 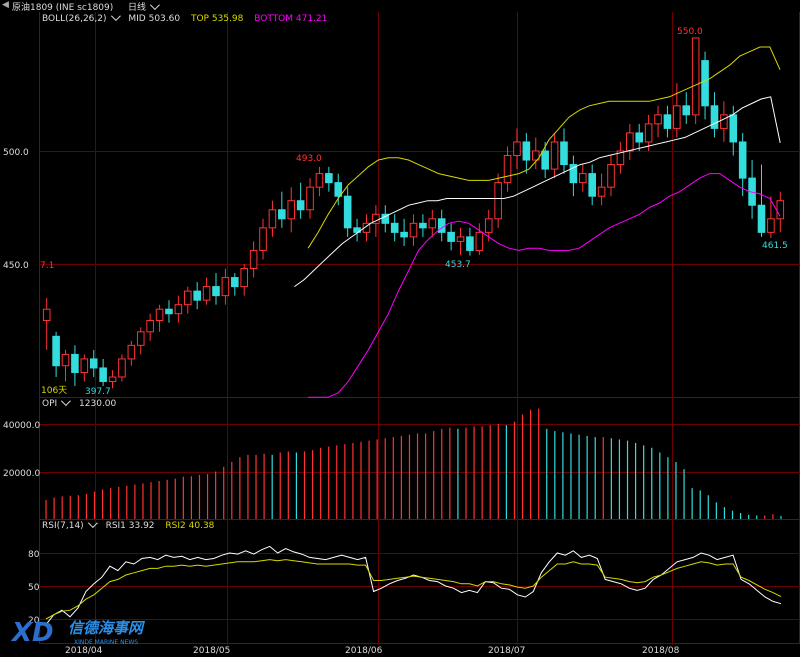 I want to click on rsi-line-rsi1, so click(x=413, y=585).